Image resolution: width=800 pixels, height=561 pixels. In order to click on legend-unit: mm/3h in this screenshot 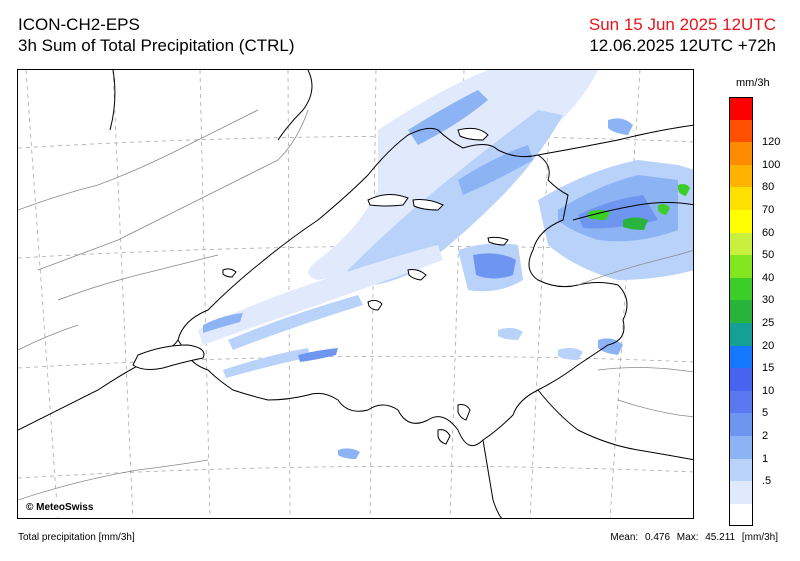, I will do `click(753, 83)`.